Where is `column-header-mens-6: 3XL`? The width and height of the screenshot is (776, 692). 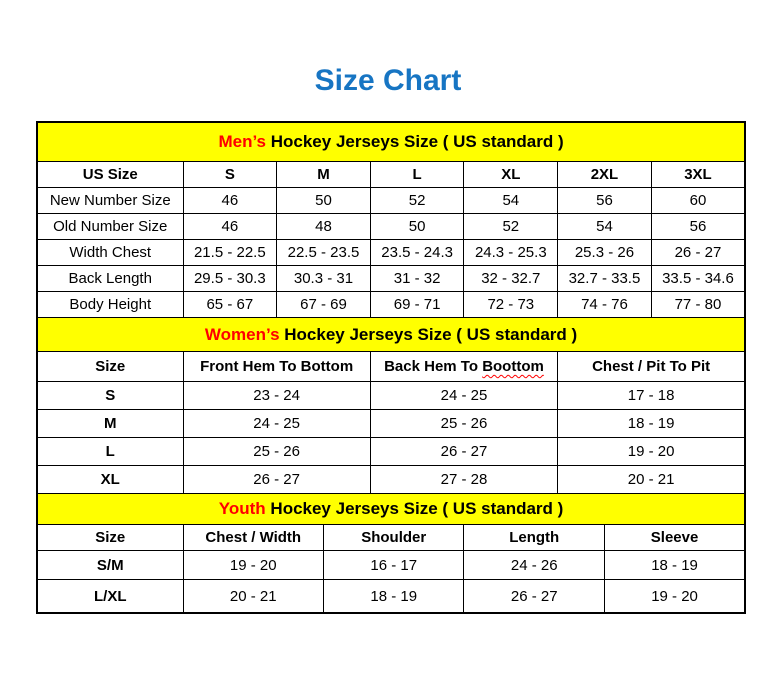
column-header-mens-6: 3XL is located at coordinates (698, 174).